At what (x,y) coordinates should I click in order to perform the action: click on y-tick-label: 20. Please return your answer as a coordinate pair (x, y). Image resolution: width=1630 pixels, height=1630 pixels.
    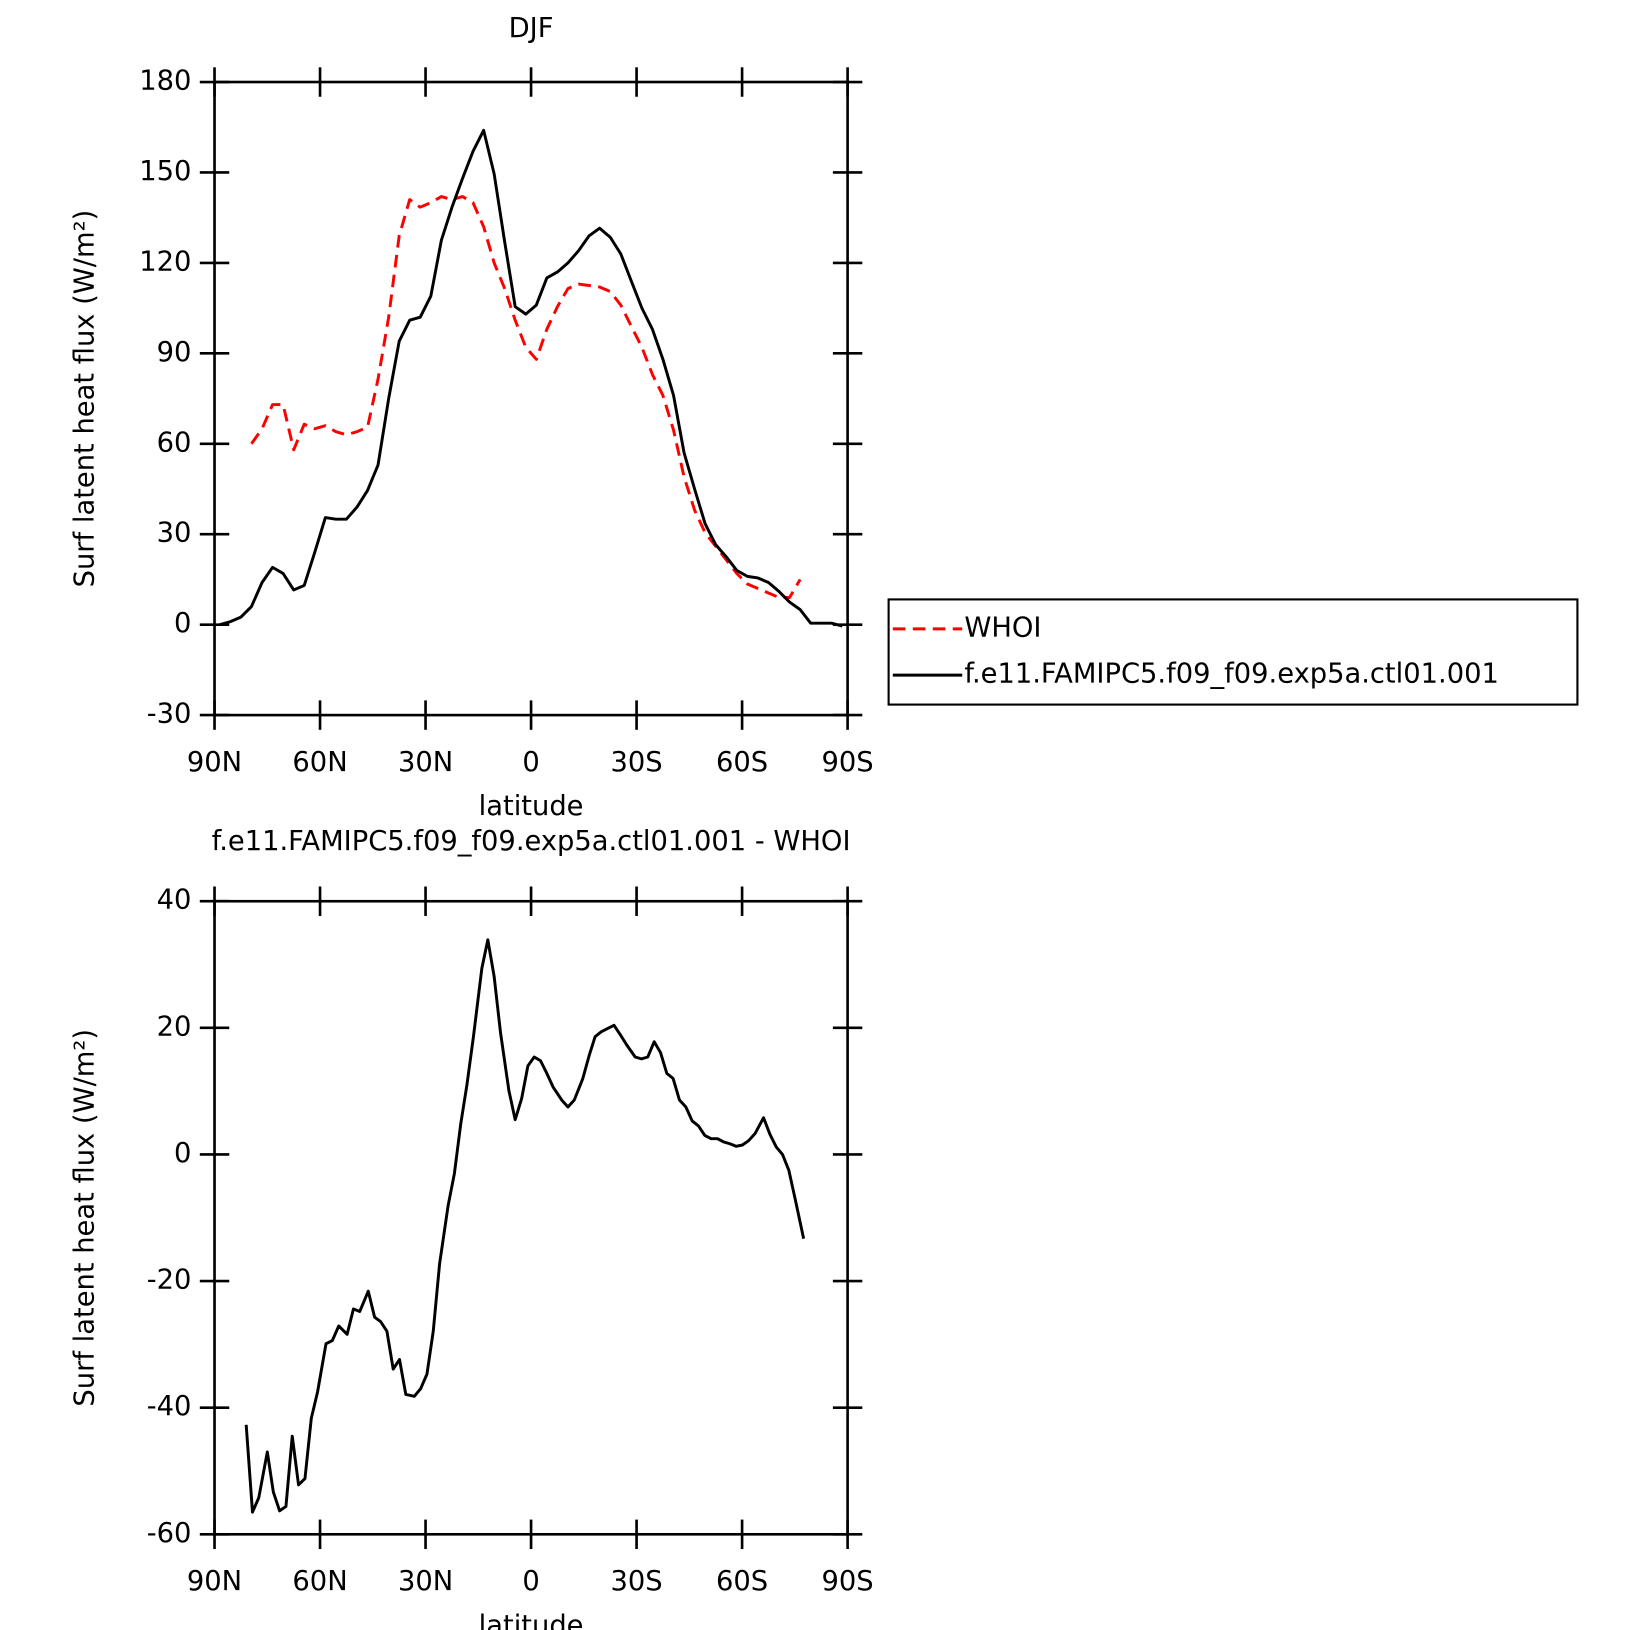
    Looking at the image, I should click on (174, 1026).